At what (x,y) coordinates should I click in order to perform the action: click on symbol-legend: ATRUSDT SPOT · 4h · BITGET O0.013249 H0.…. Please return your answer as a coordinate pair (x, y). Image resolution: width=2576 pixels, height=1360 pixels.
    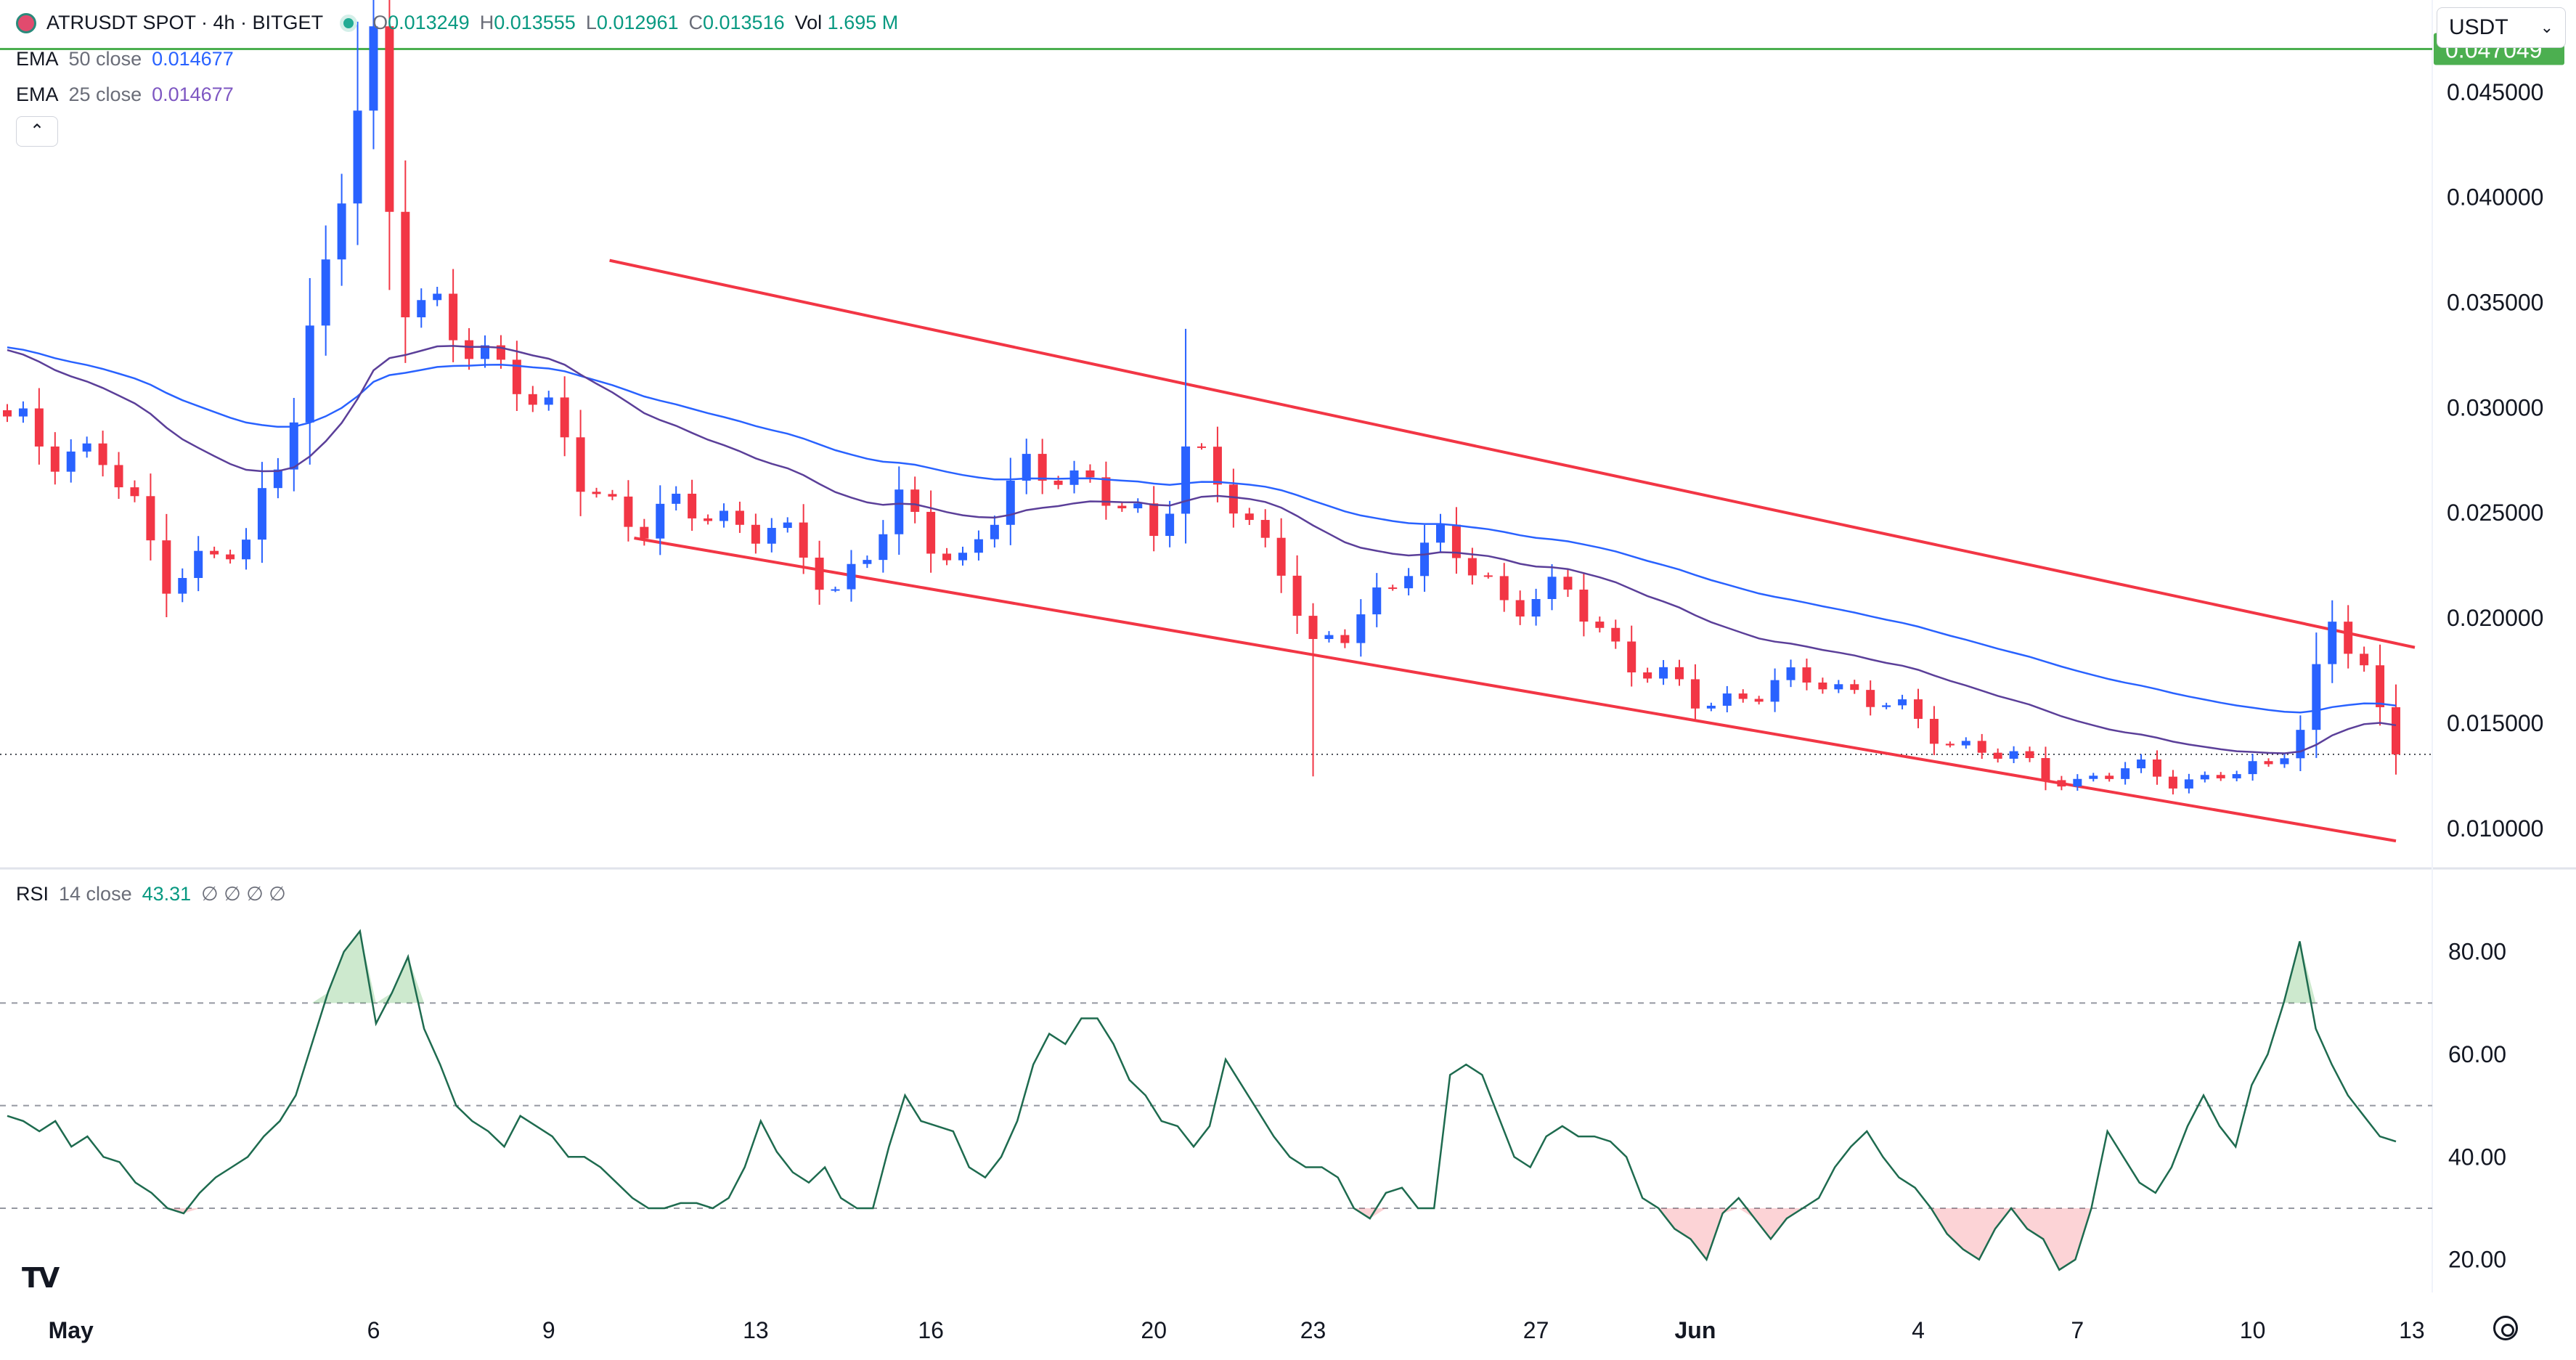
    Looking at the image, I should click on (457, 23).